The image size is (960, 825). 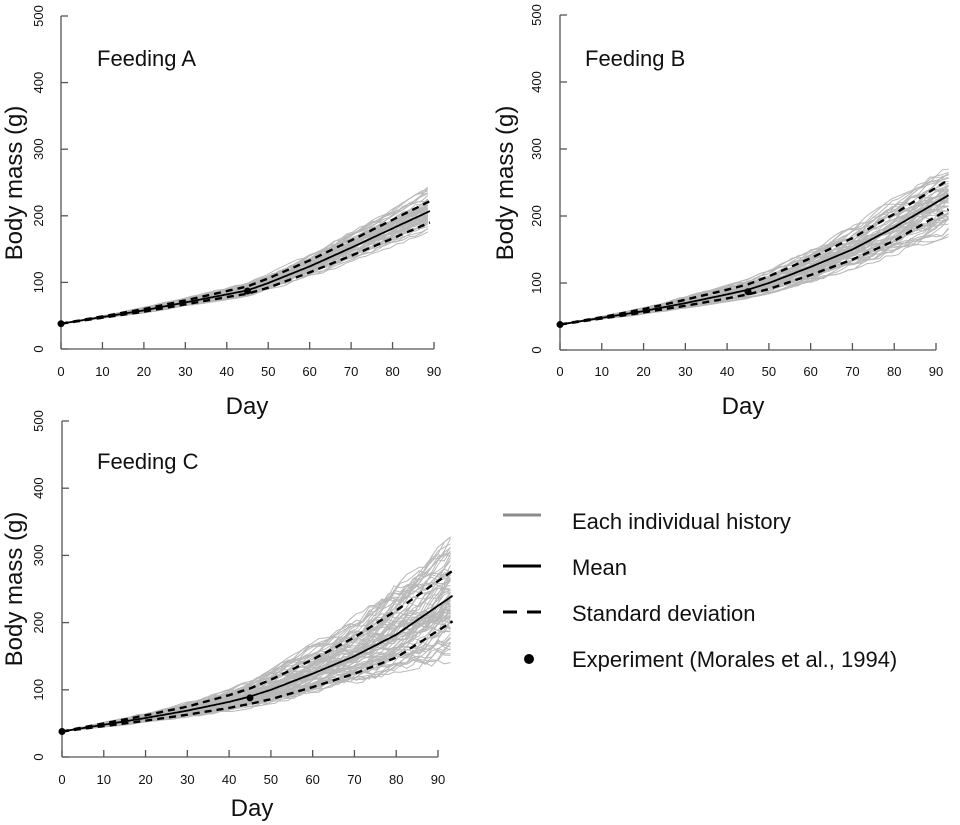 What do you see at coordinates (38, 83) in the screenshot?
I see `y-tick-label: 400` at bounding box center [38, 83].